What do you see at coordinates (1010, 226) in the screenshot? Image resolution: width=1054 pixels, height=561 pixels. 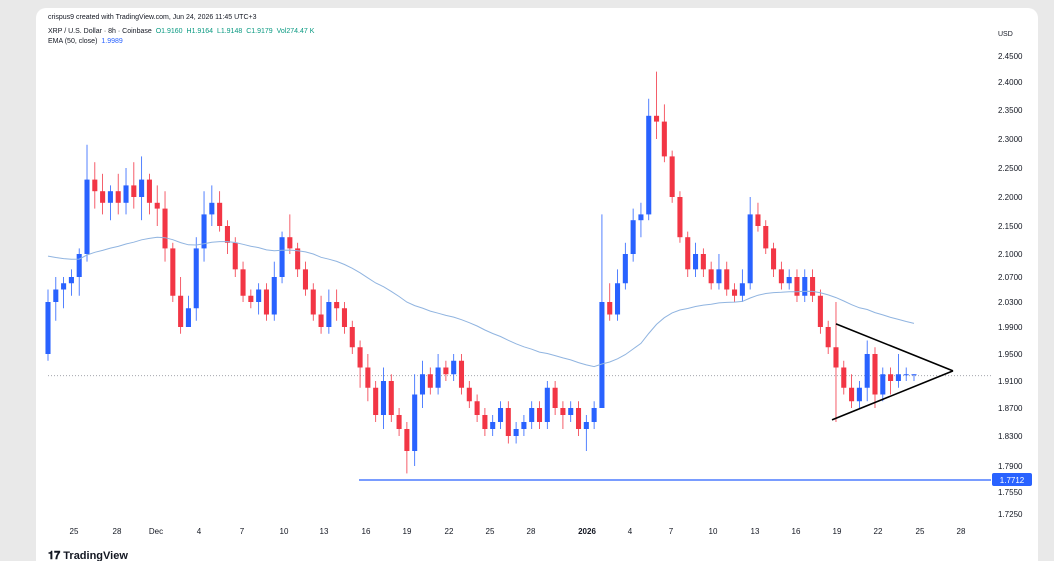 I see `y-tick-label: 2.1500` at bounding box center [1010, 226].